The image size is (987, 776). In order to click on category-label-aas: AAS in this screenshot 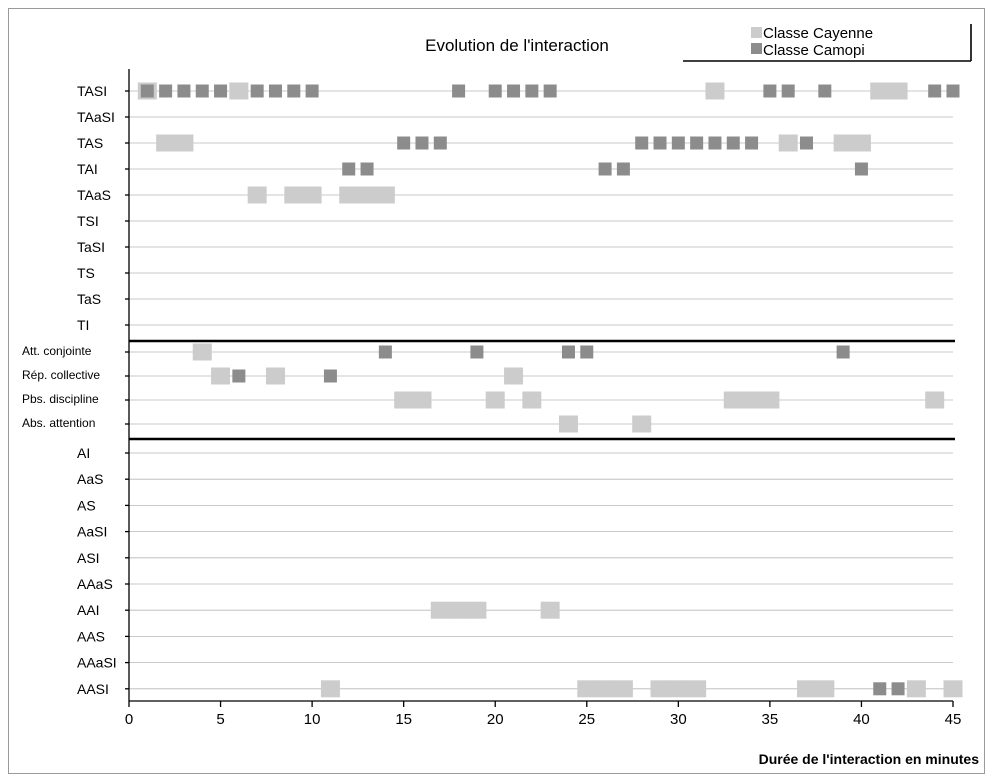, I will do `click(91, 636)`.